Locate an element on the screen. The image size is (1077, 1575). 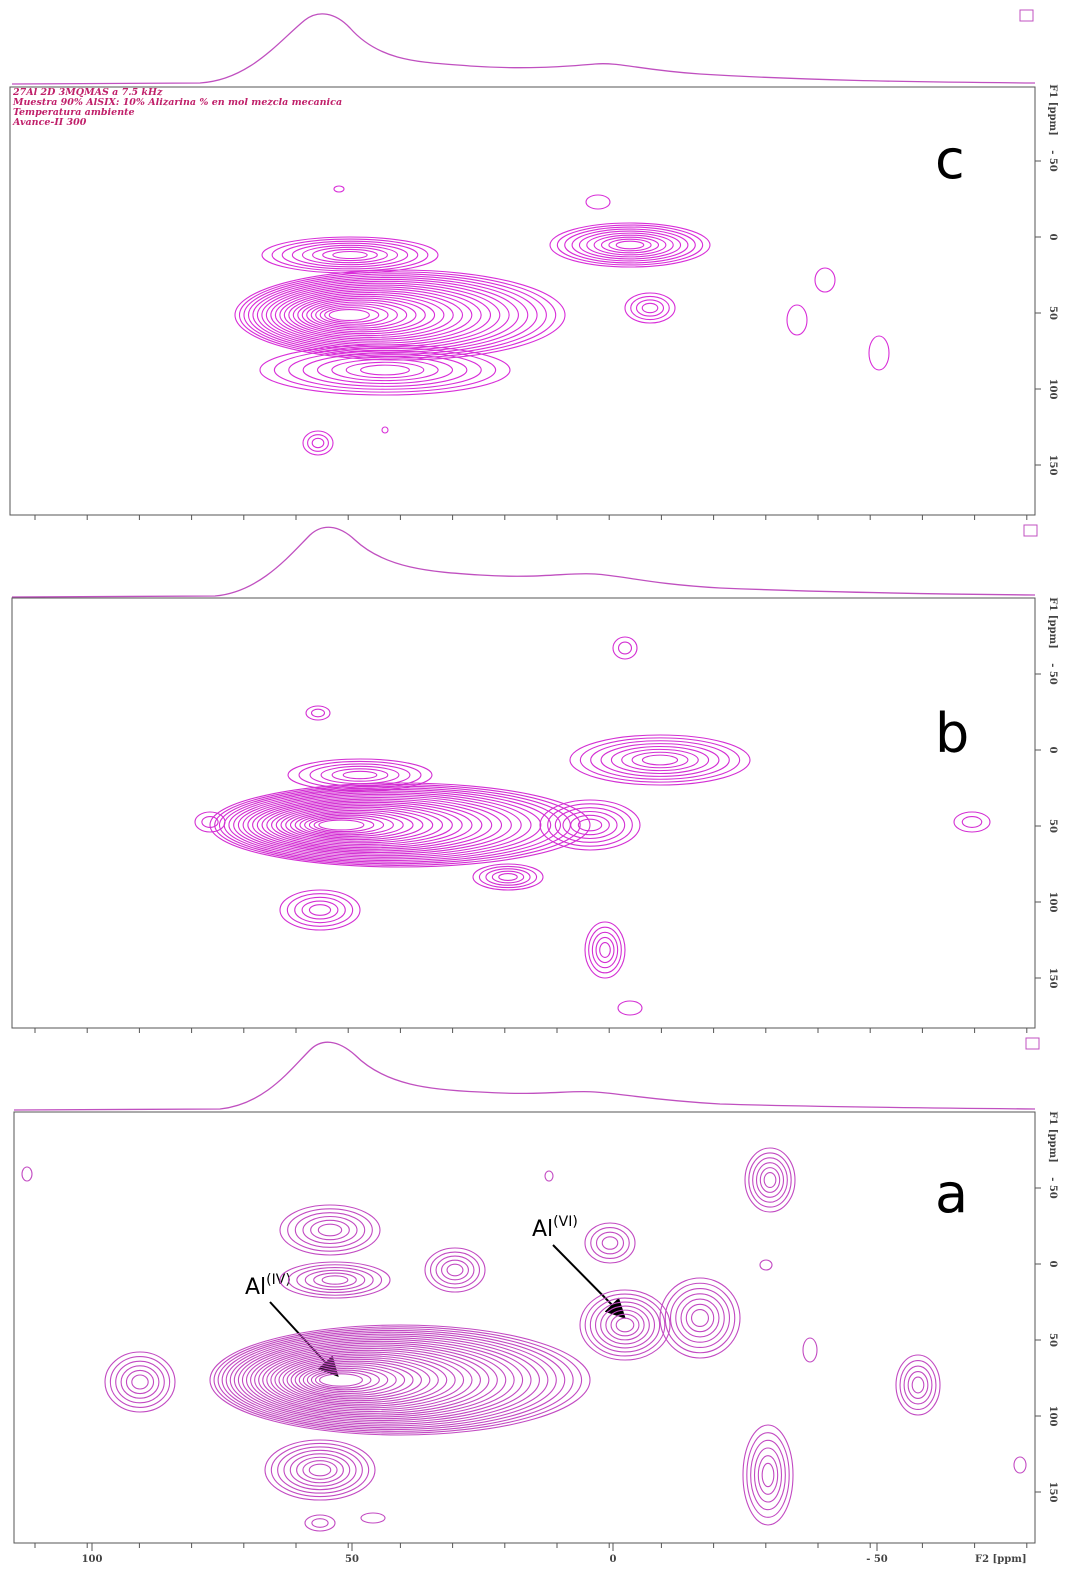
y-tick-label: 0 is located at coordinates (1052, 237).